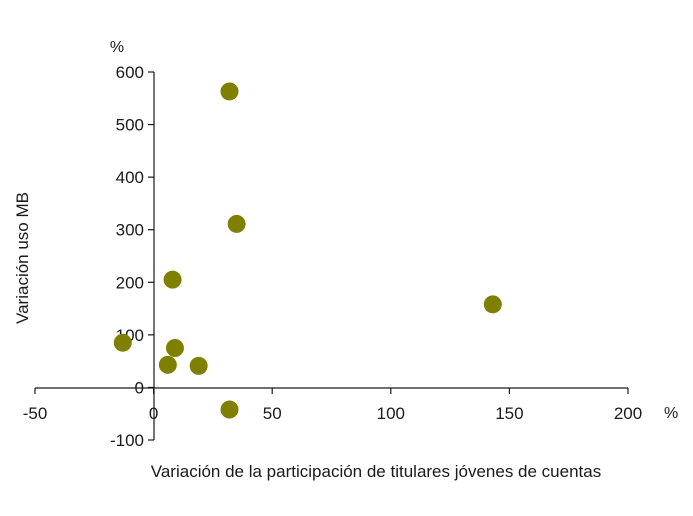 The height and width of the screenshot is (516, 693). I want to click on y-tick-label: 0, so click(139, 387).